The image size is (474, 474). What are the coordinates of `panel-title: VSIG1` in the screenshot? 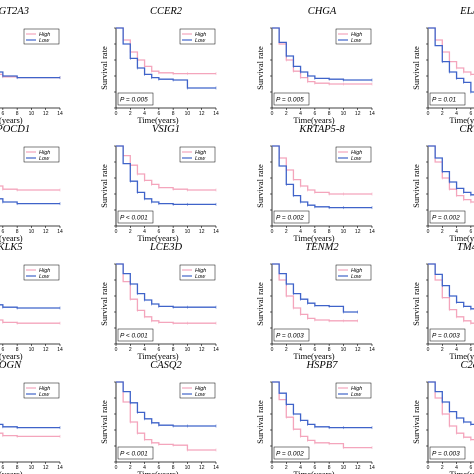 It's located at (166, 129).